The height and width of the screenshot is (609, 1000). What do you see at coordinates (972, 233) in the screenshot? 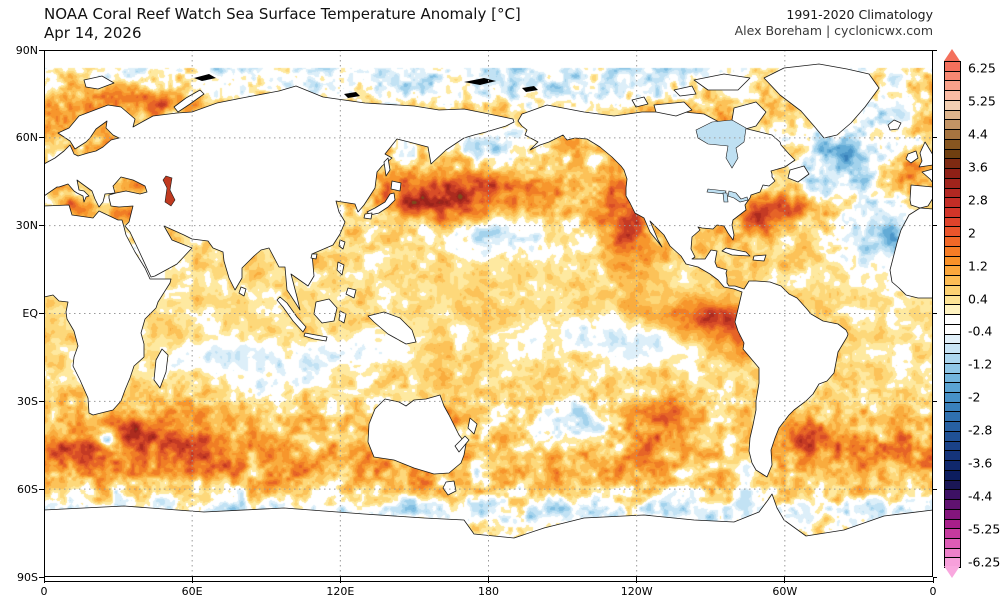
I see `colorbar-tick-2: 2` at bounding box center [972, 233].